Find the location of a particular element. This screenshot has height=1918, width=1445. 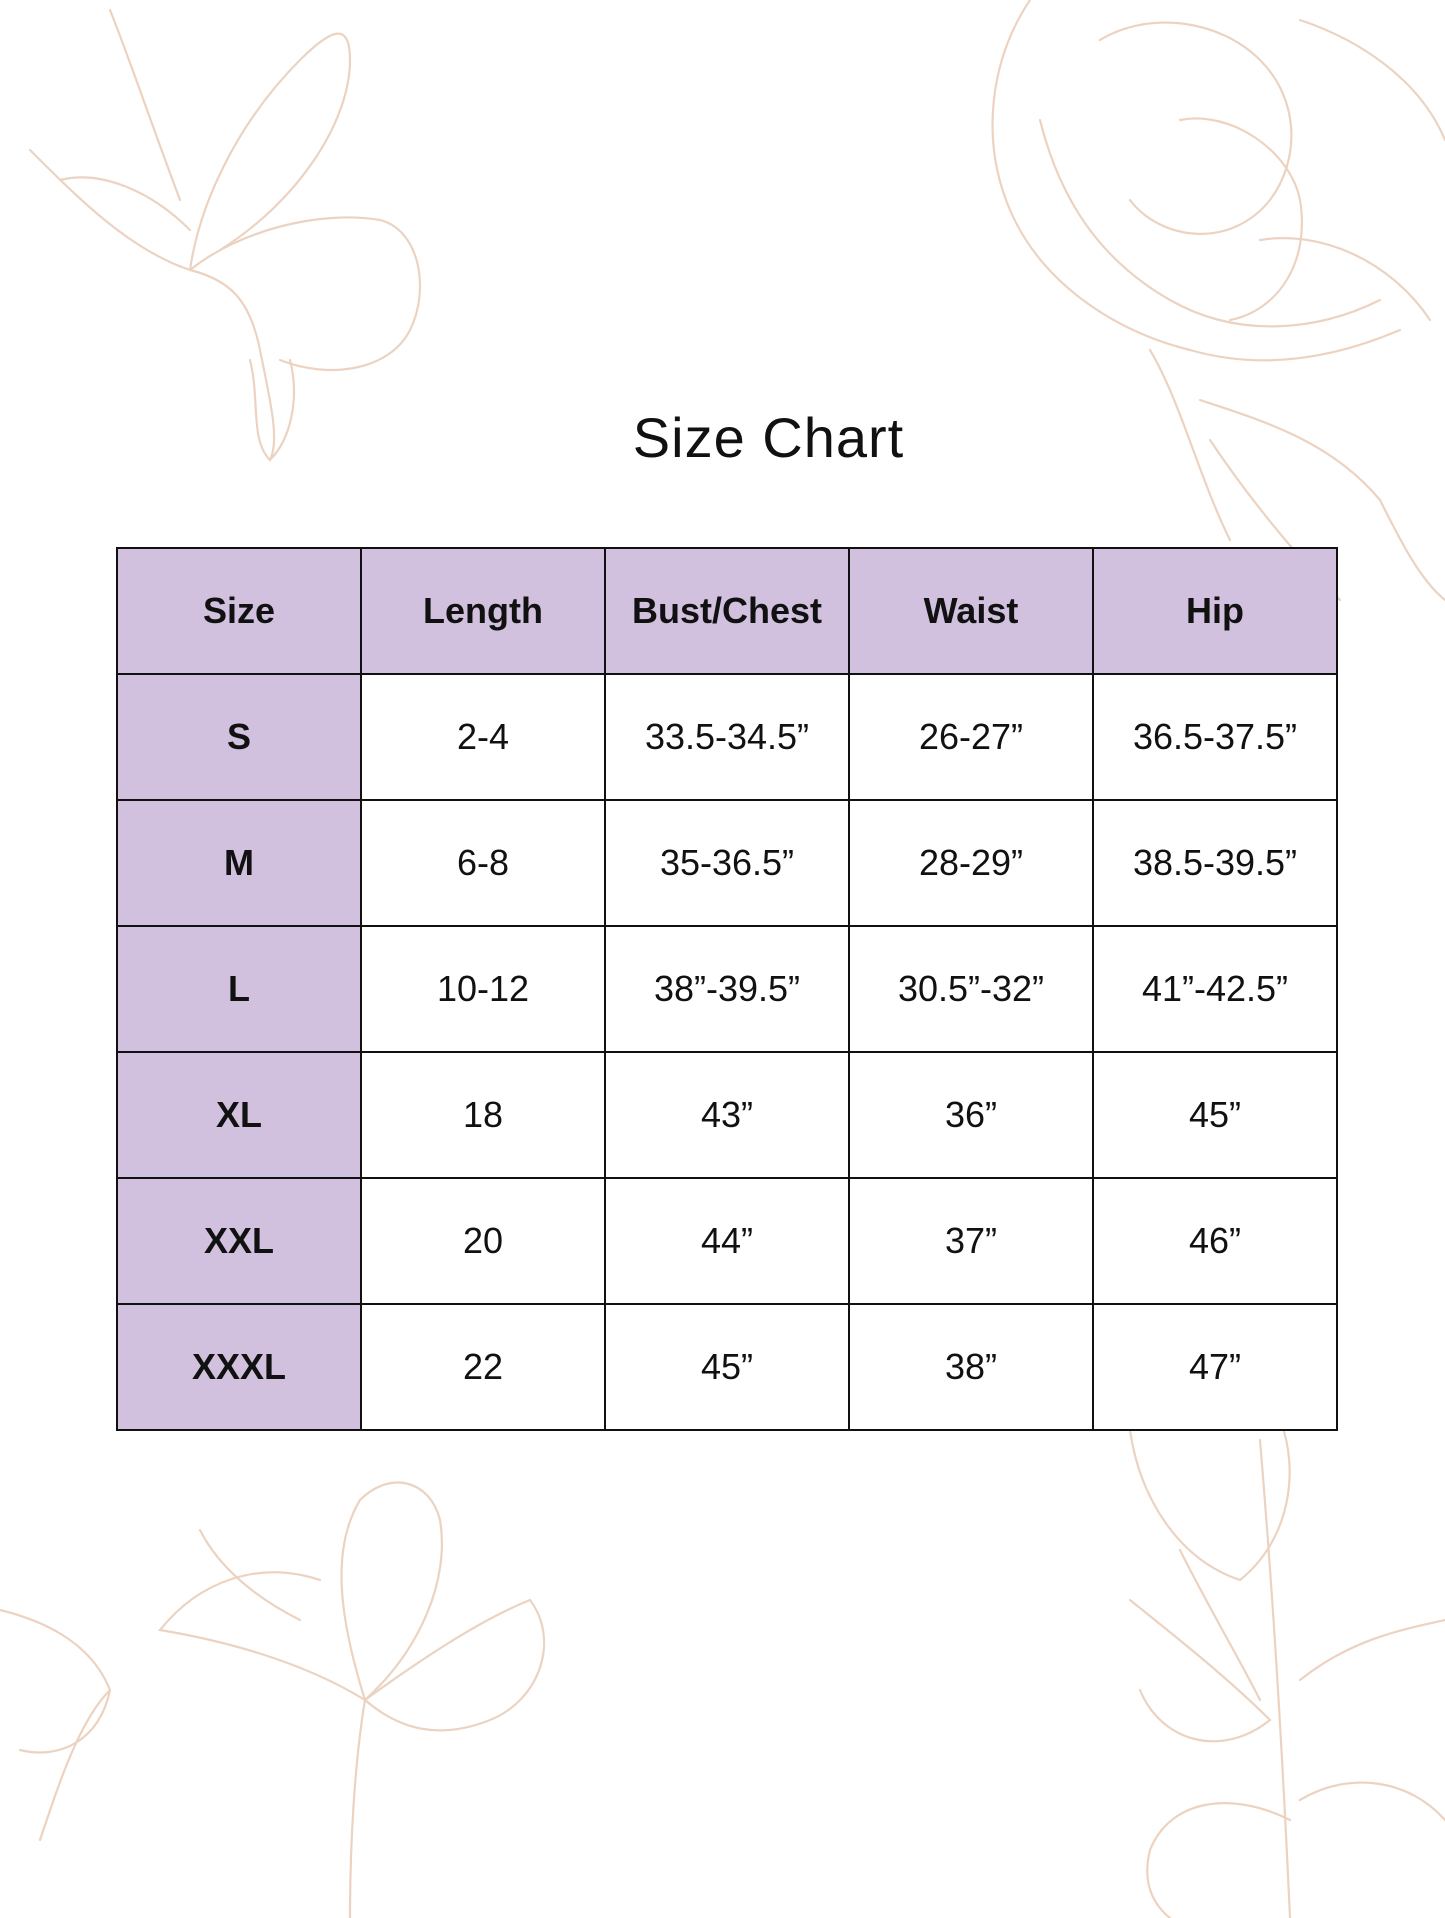

table-row: XXL 20 44” 37” 46” is located at coordinates (727, 1241).